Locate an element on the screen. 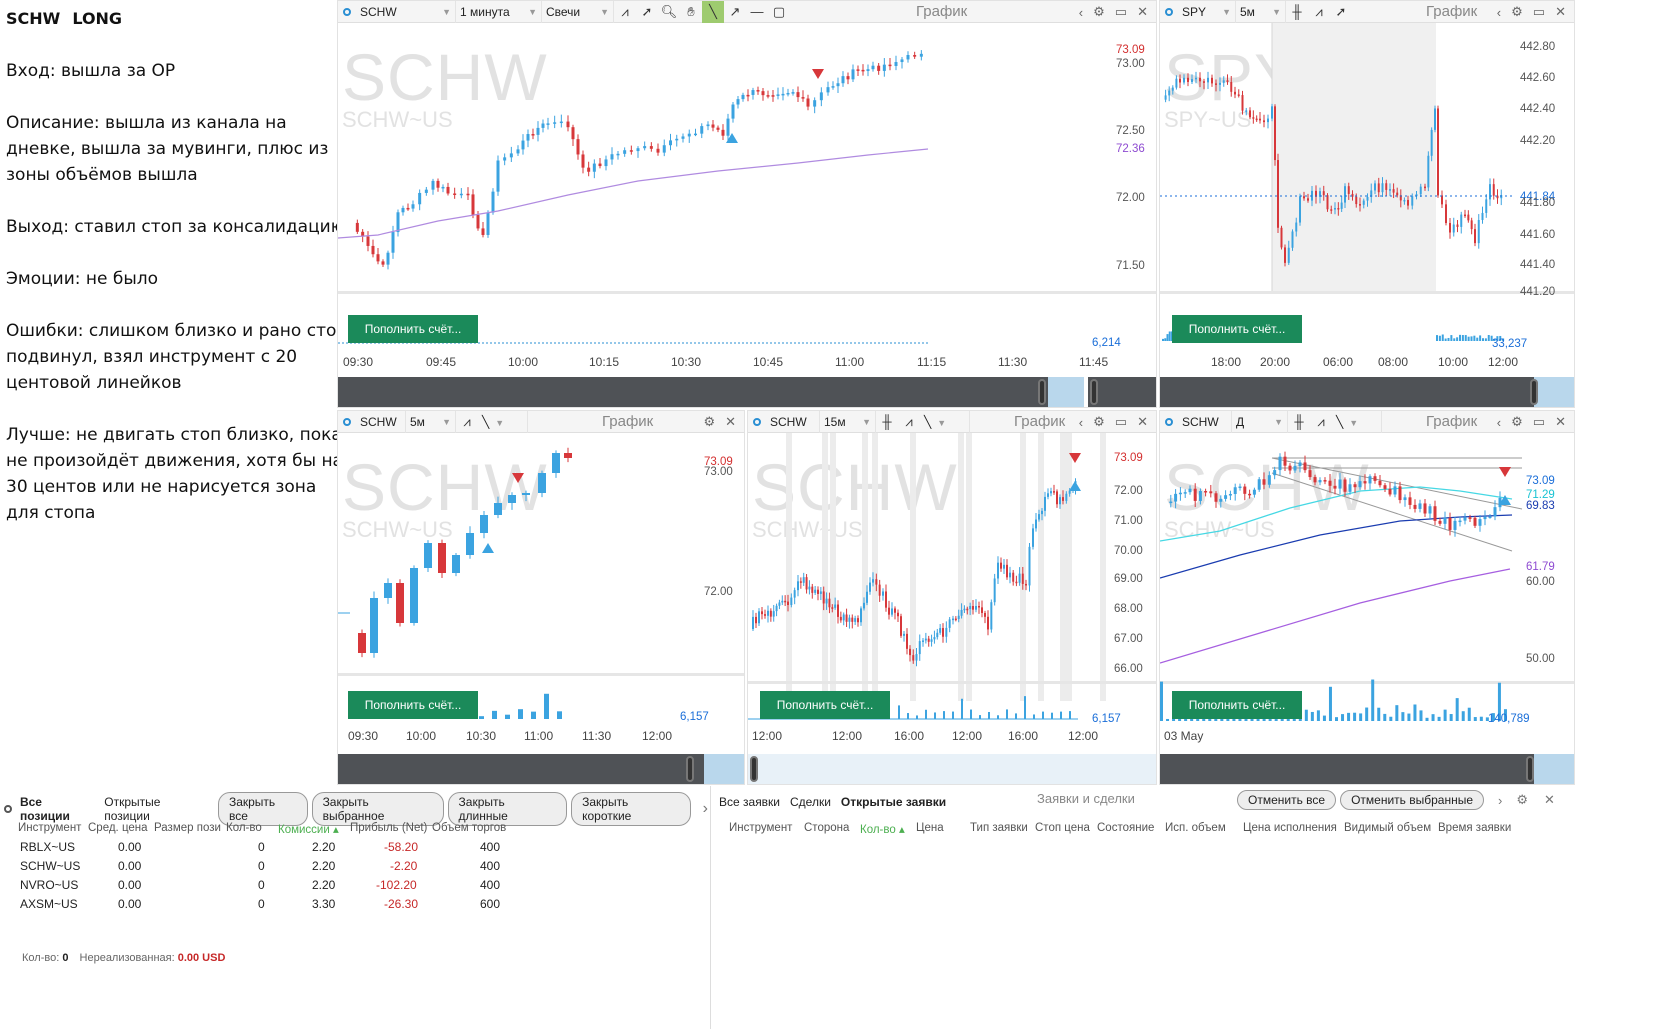  navigator-right is located at coordinates (1122, 392).